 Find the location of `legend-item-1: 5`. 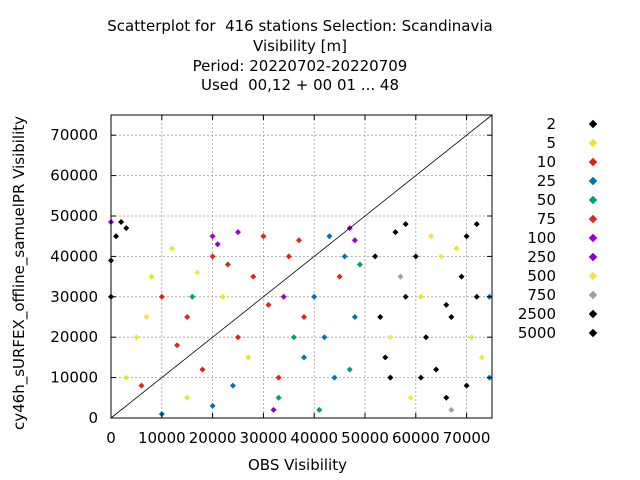

legend-item-1: 5 is located at coordinates (555, 143).